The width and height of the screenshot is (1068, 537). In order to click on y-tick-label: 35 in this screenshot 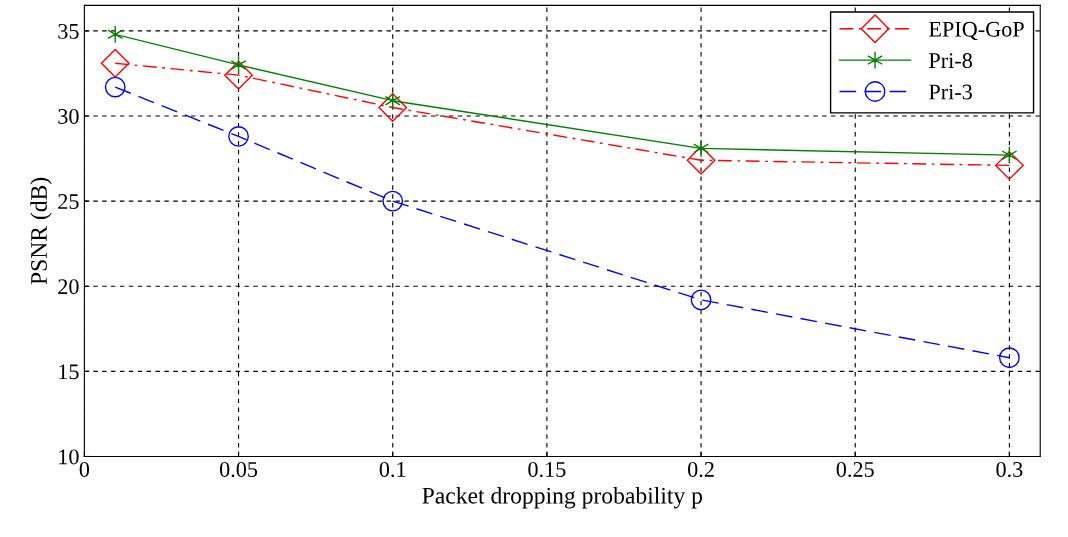, I will do `click(68, 31)`.